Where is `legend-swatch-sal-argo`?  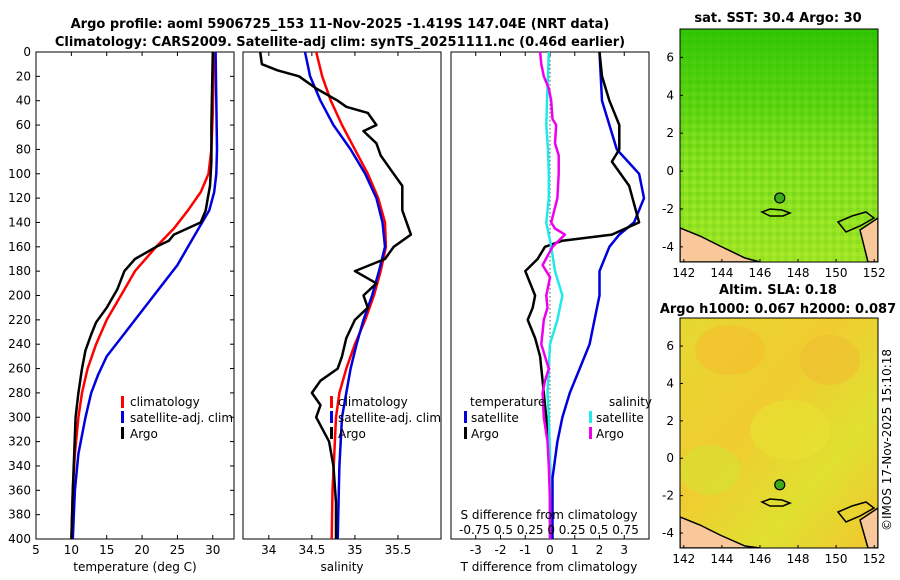
legend-swatch-sal-argo is located at coordinates (590, 433).